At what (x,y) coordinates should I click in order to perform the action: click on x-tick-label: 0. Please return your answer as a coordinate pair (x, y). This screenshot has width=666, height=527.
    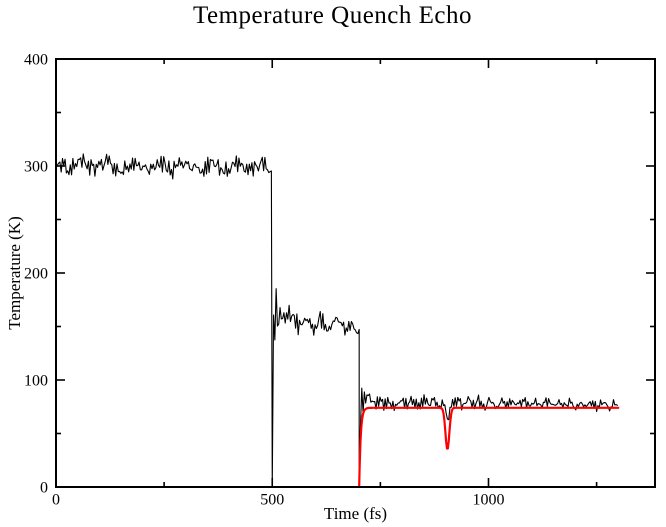
    Looking at the image, I should click on (56, 499).